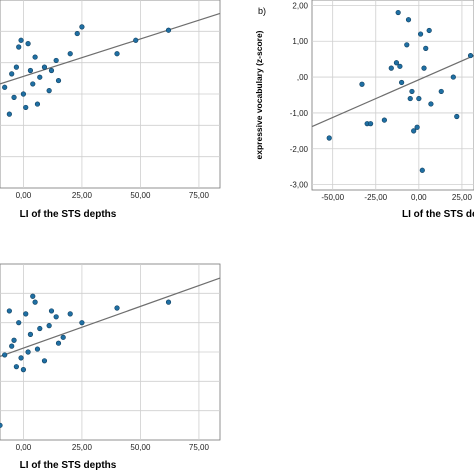 The height and width of the screenshot is (474, 474). I want to click on fit-line-c, so click(110, 317).